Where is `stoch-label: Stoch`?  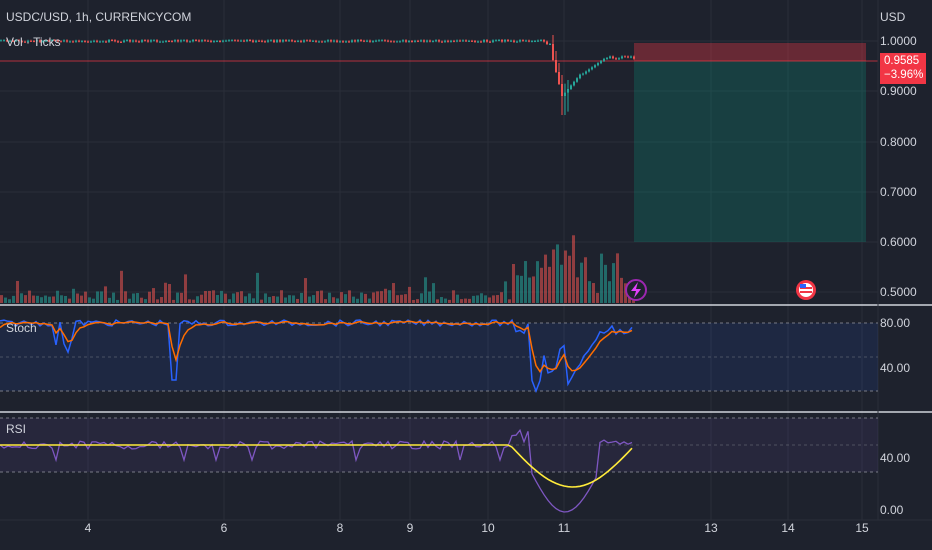 stoch-label: Stoch is located at coordinates (21, 328).